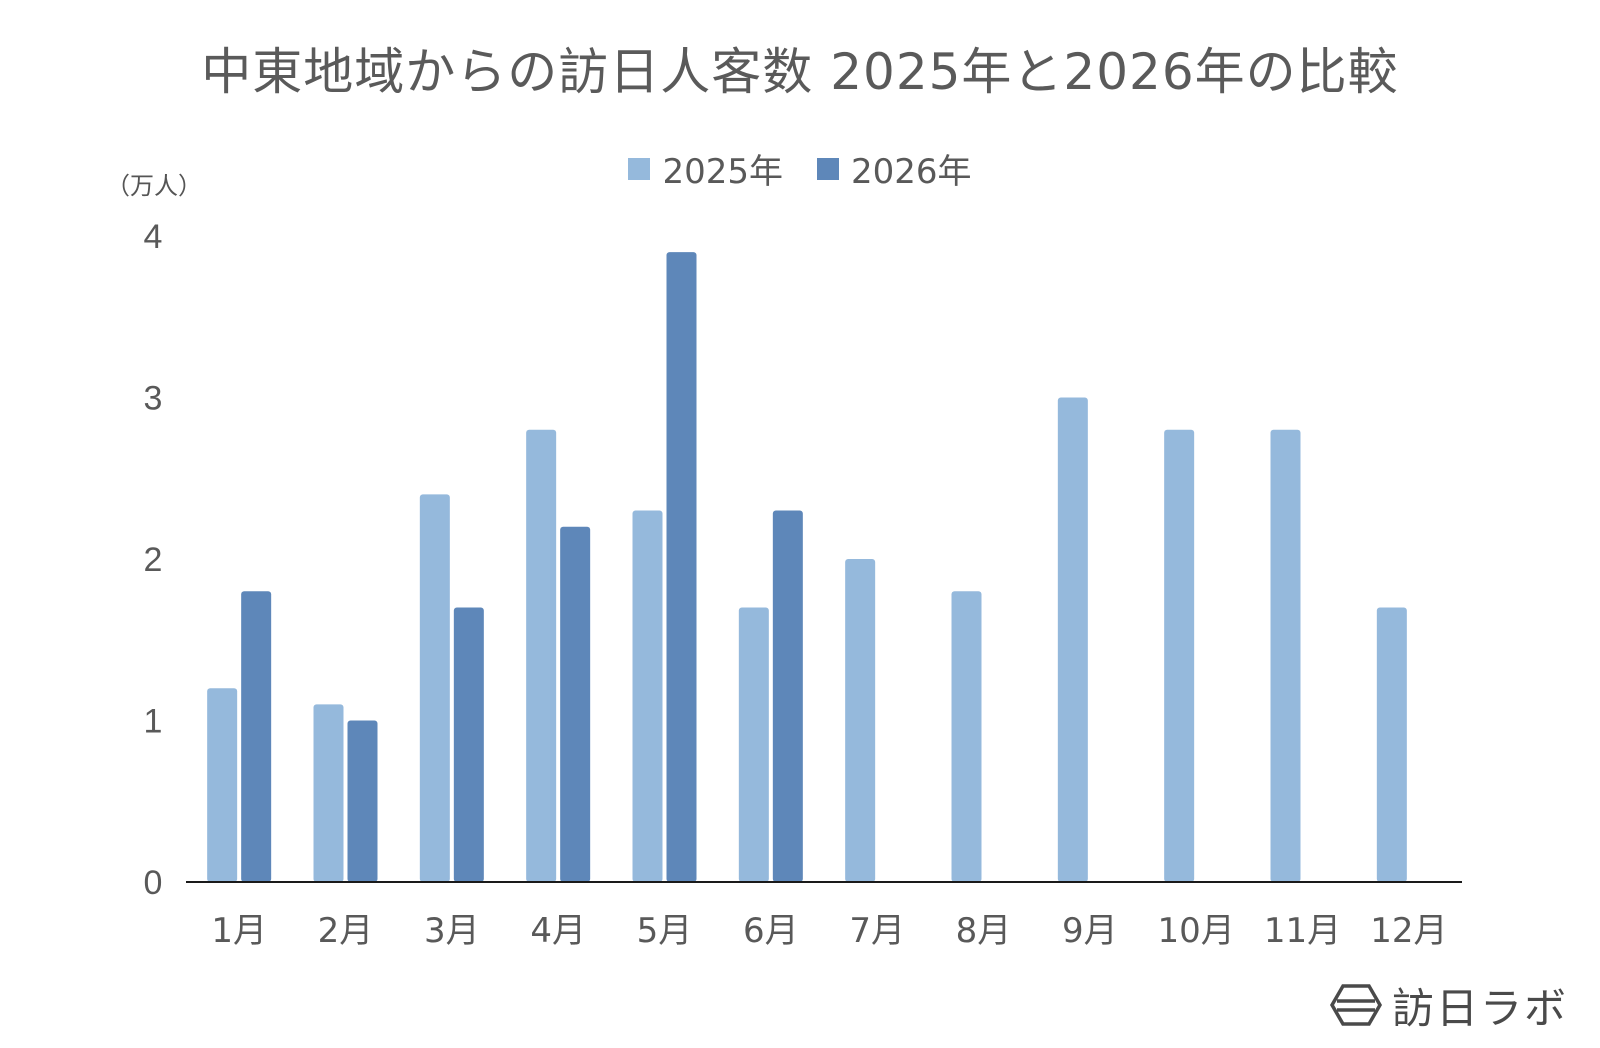 The height and width of the screenshot is (1048, 1600). Describe the element at coordinates (828, 168) in the screenshot. I see `legend-swatch-2026` at that location.